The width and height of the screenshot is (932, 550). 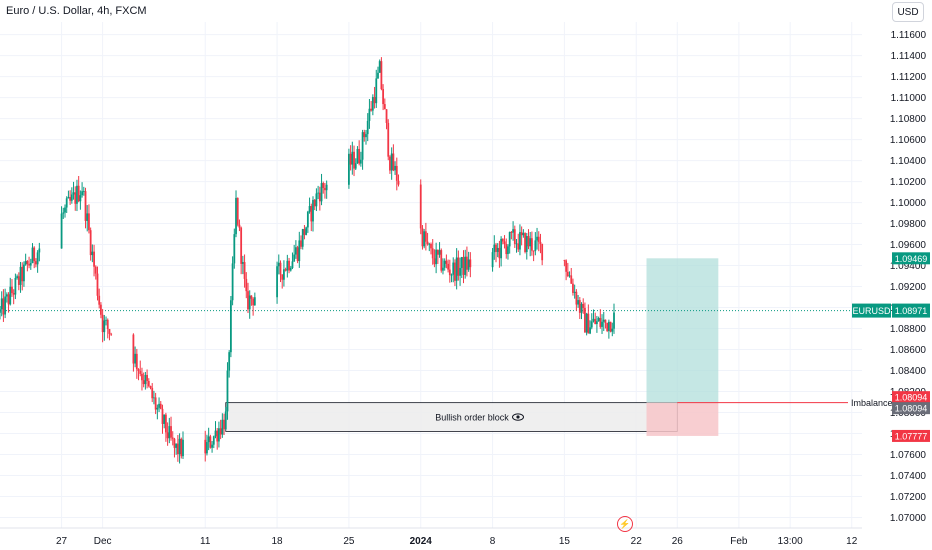 I want to click on time-tick-label: 2024, so click(x=421, y=541).